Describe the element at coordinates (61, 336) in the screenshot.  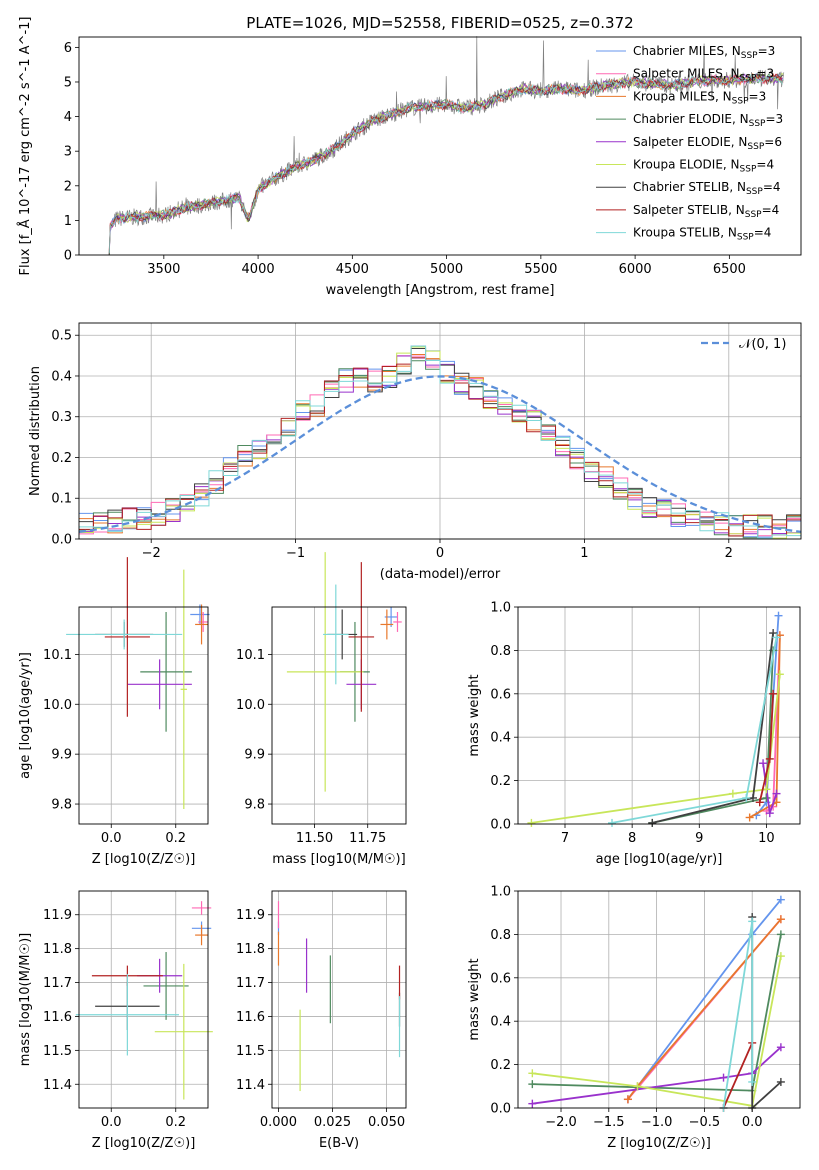
I see `y-tick-label: 0.5` at that location.